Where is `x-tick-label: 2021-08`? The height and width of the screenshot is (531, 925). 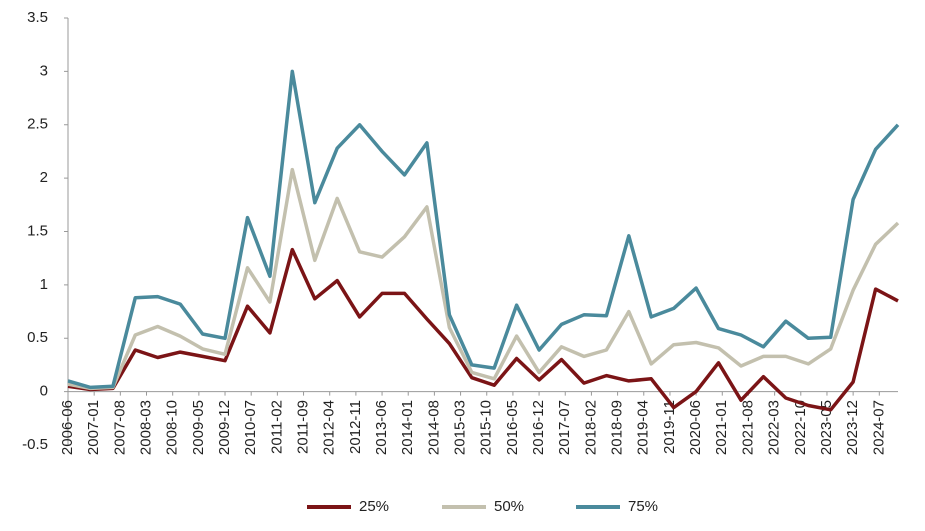
x-tick-label: 2021-08 is located at coordinates (747, 427).